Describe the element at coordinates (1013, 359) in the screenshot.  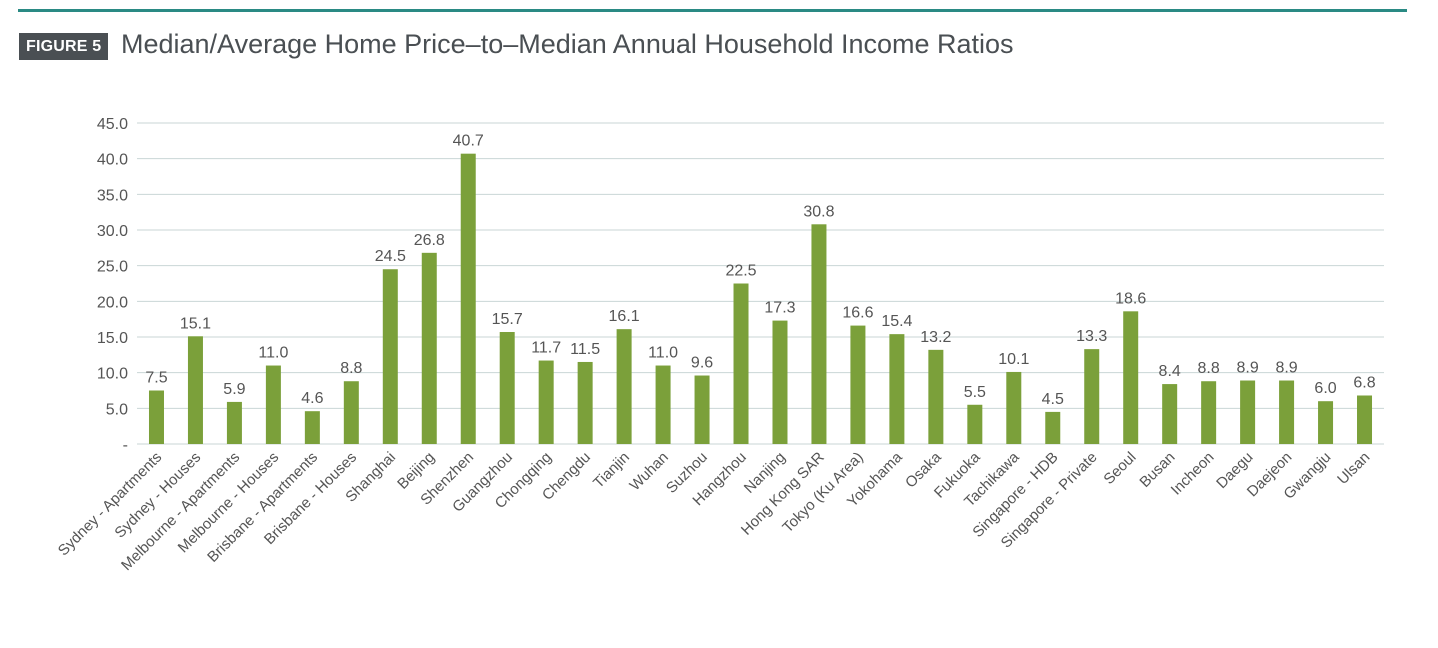
I see `data-label: 10.1` at that location.